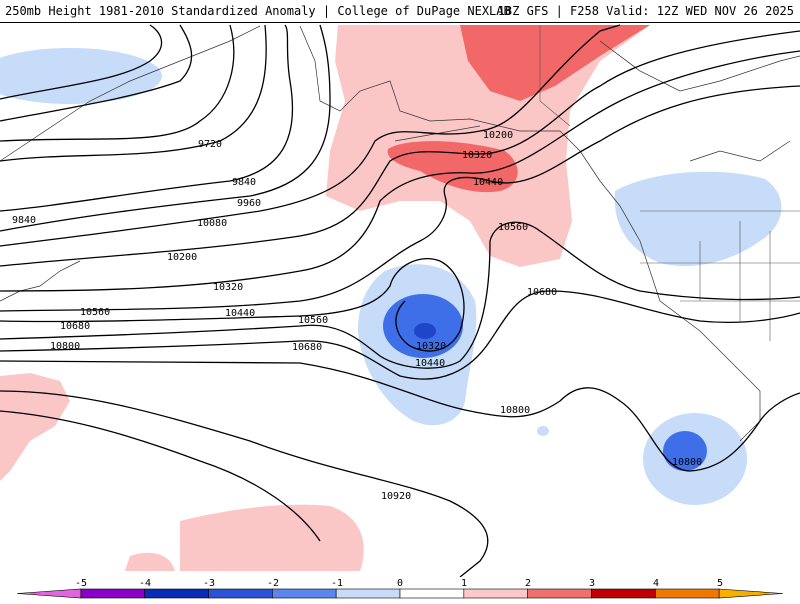  What do you see at coordinates (273, 583) in the screenshot?
I see `colorbar-tick: -2` at bounding box center [273, 583].